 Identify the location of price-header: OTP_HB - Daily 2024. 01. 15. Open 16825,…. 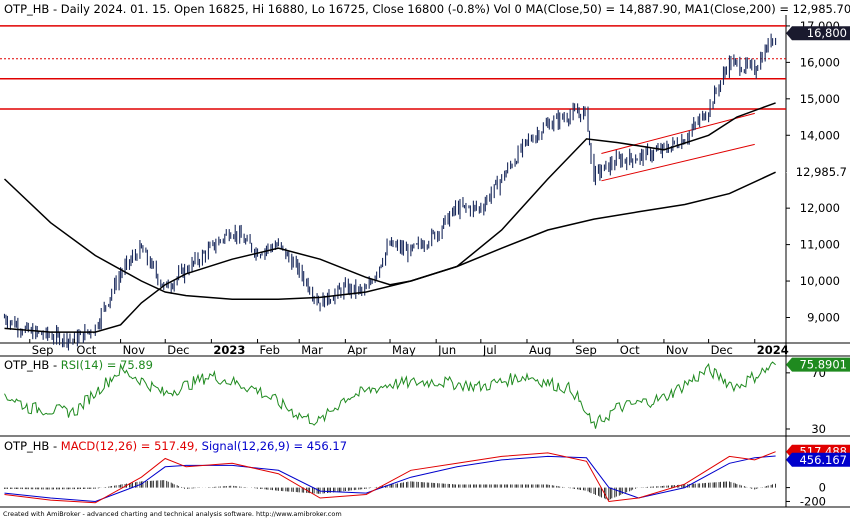
(427, 9).